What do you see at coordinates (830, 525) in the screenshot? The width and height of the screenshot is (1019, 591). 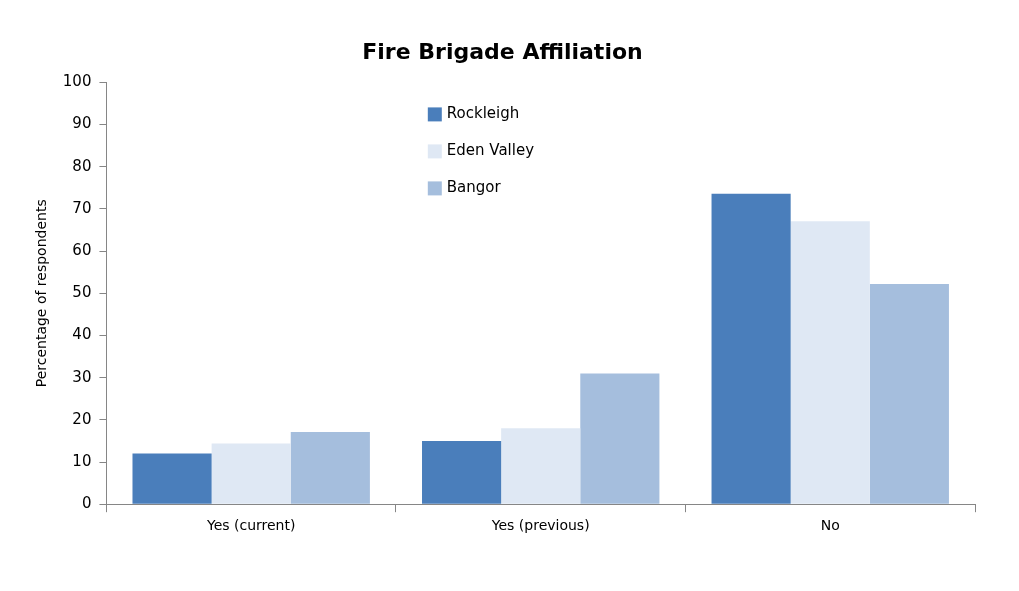 I see `x-tick-label: No` at bounding box center [830, 525].